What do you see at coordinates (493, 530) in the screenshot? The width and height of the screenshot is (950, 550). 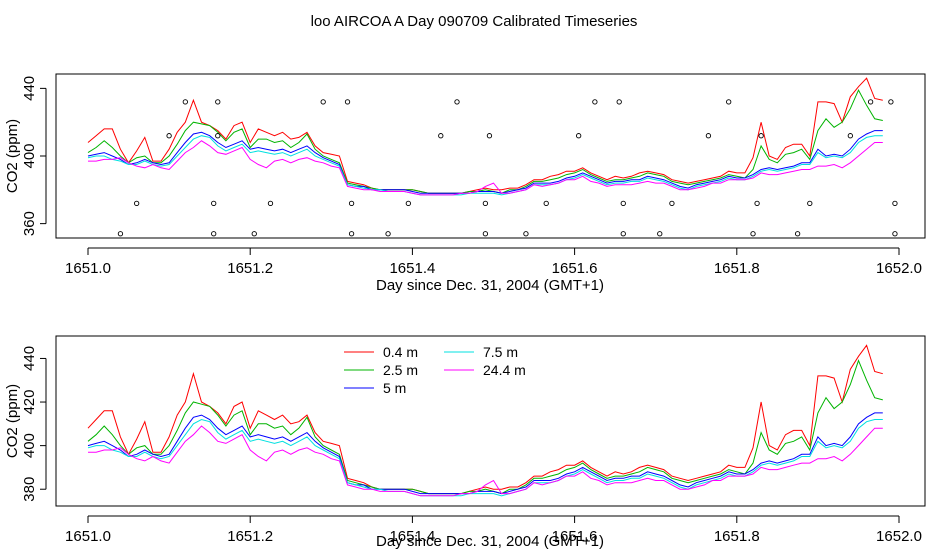 I see `bottom-x-axis: 1651.0 1651.2 1651.4 1651.6 1651.8 1652.0` at bounding box center [493, 530].